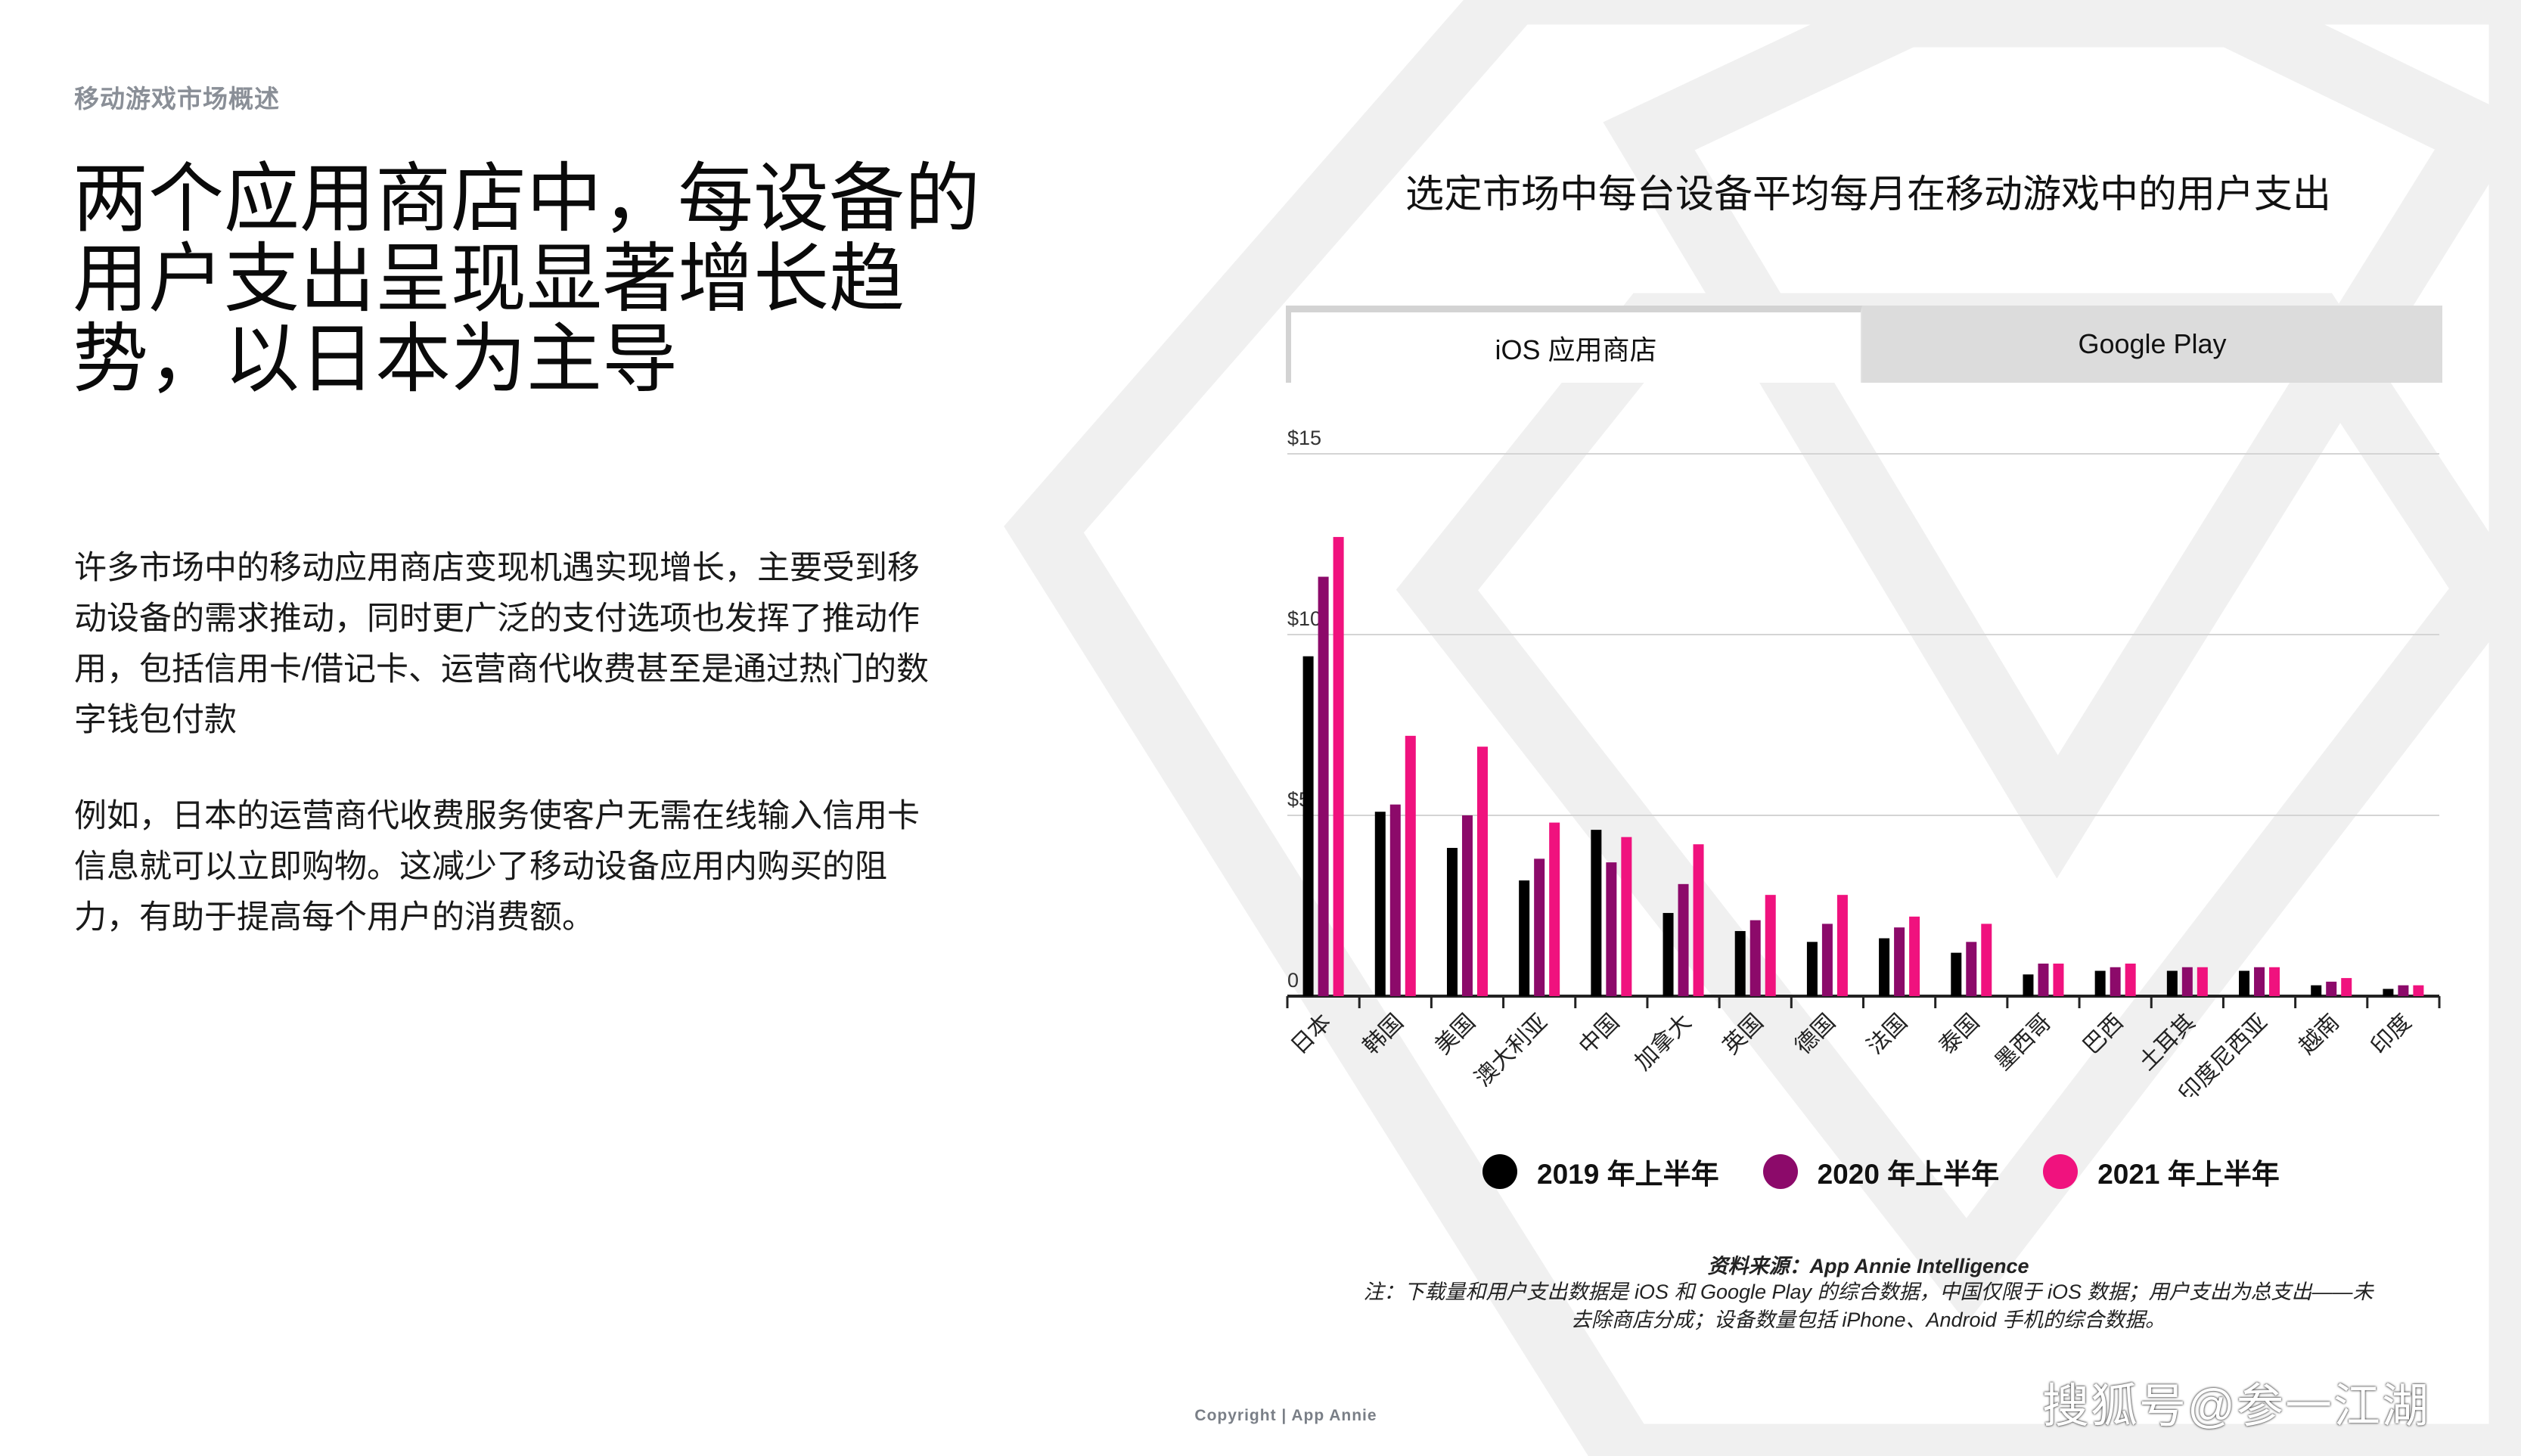 This screenshot has height=1456, width=2521. Describe the element at coordinates (1815, 1034) in the screenshot. I see `x-tick-label: 德国` at that location.